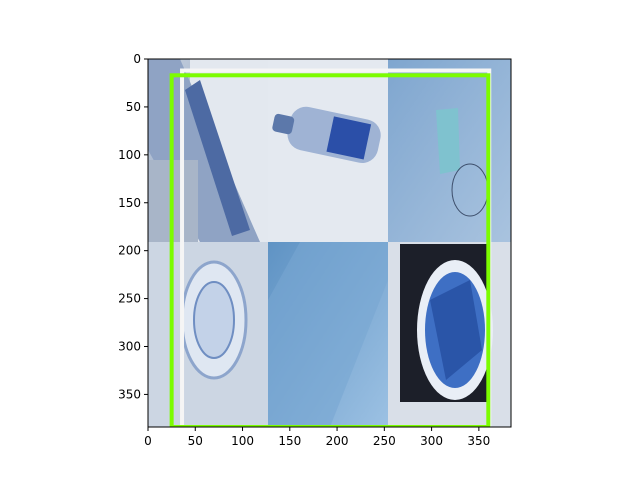  Describe the element at coordinates (242, 441) in the screenshot. I see `x-tick-label: 100` at that location.